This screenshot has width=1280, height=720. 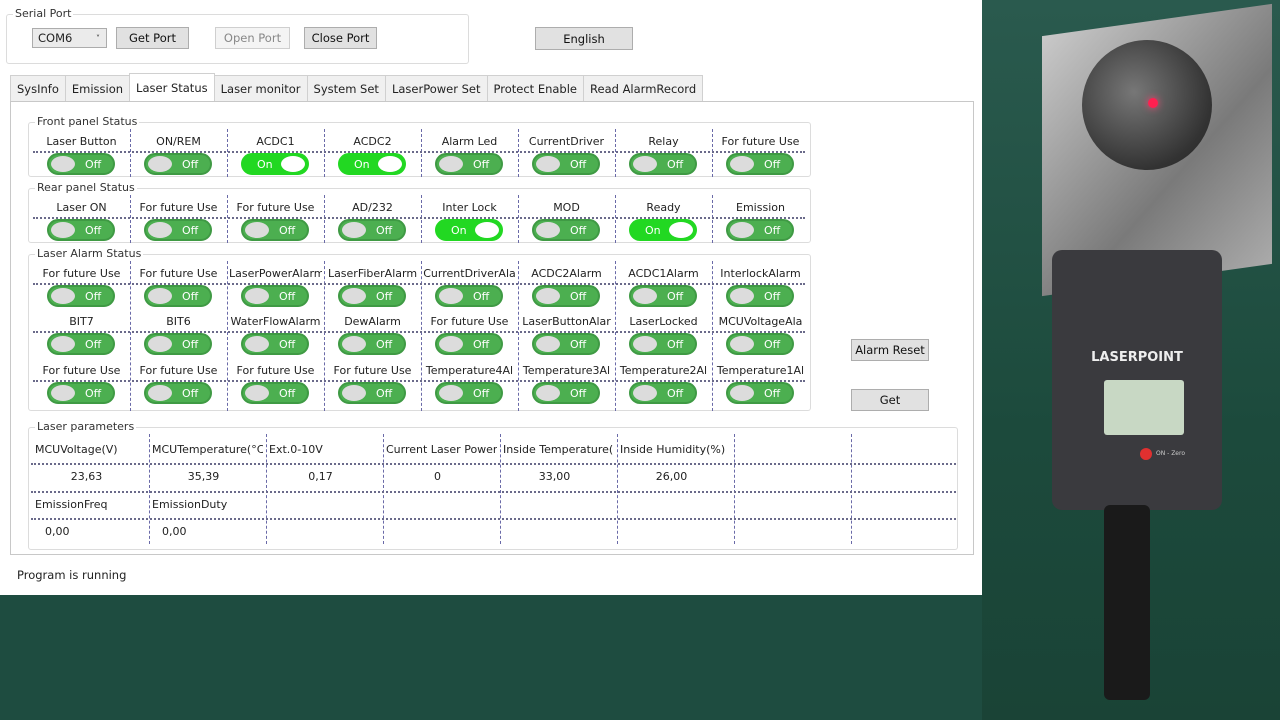 What do you see at coordinates (152, 38) in the screenshot?
I see `get-port-button: Get Port` at bounding box center [152, 38].